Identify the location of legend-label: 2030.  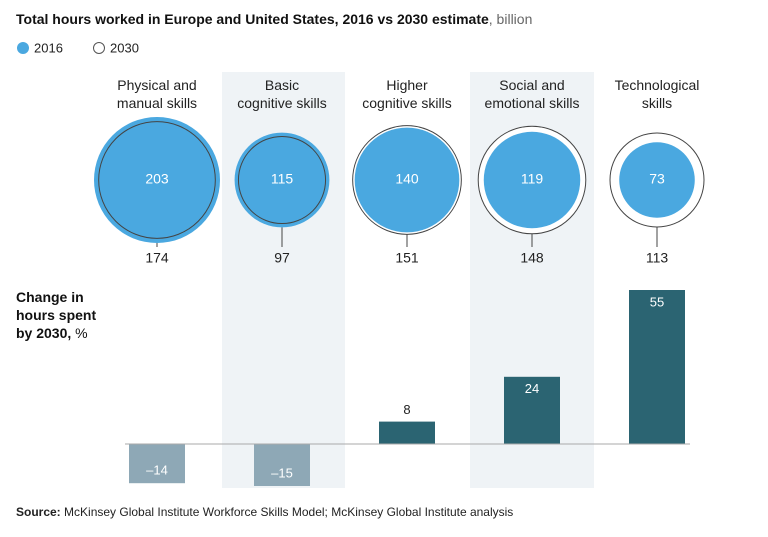
(124, 47).